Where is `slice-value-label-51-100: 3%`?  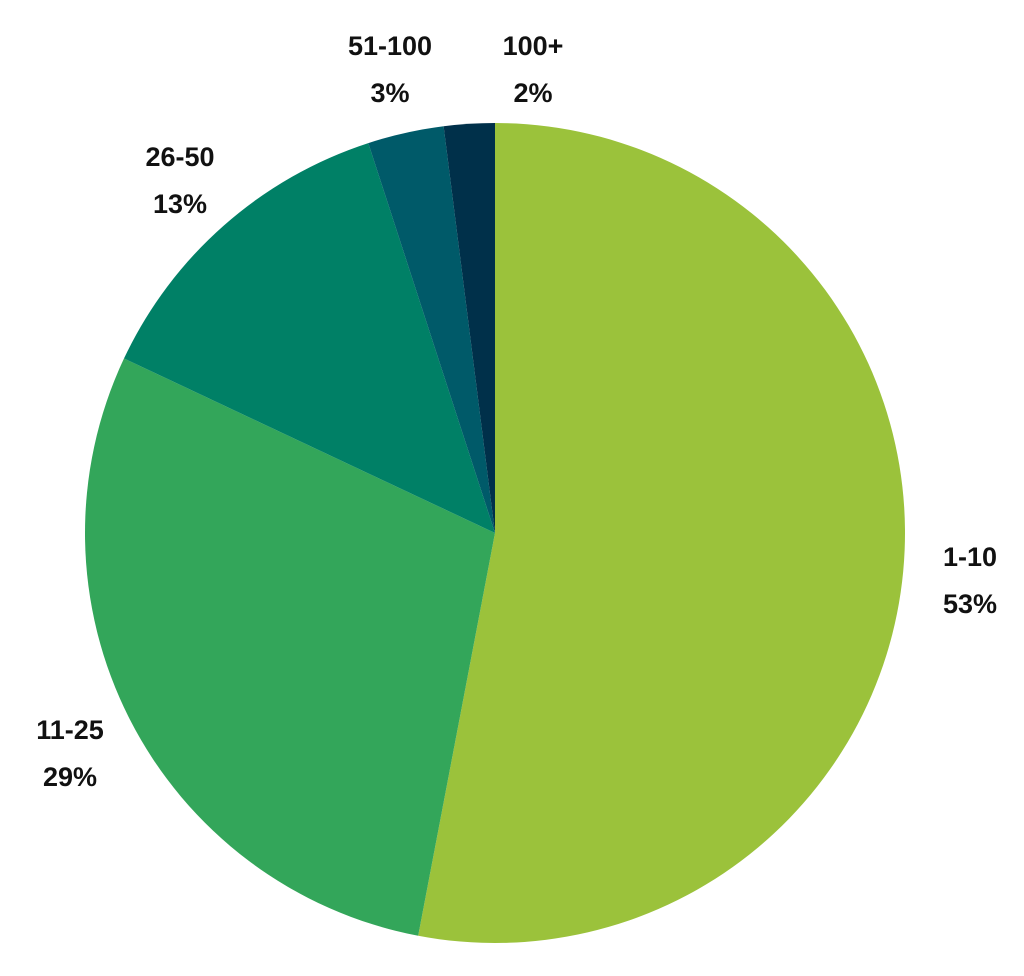 slice-value-label-51-100: 3% is located at coordinates (389, 93).